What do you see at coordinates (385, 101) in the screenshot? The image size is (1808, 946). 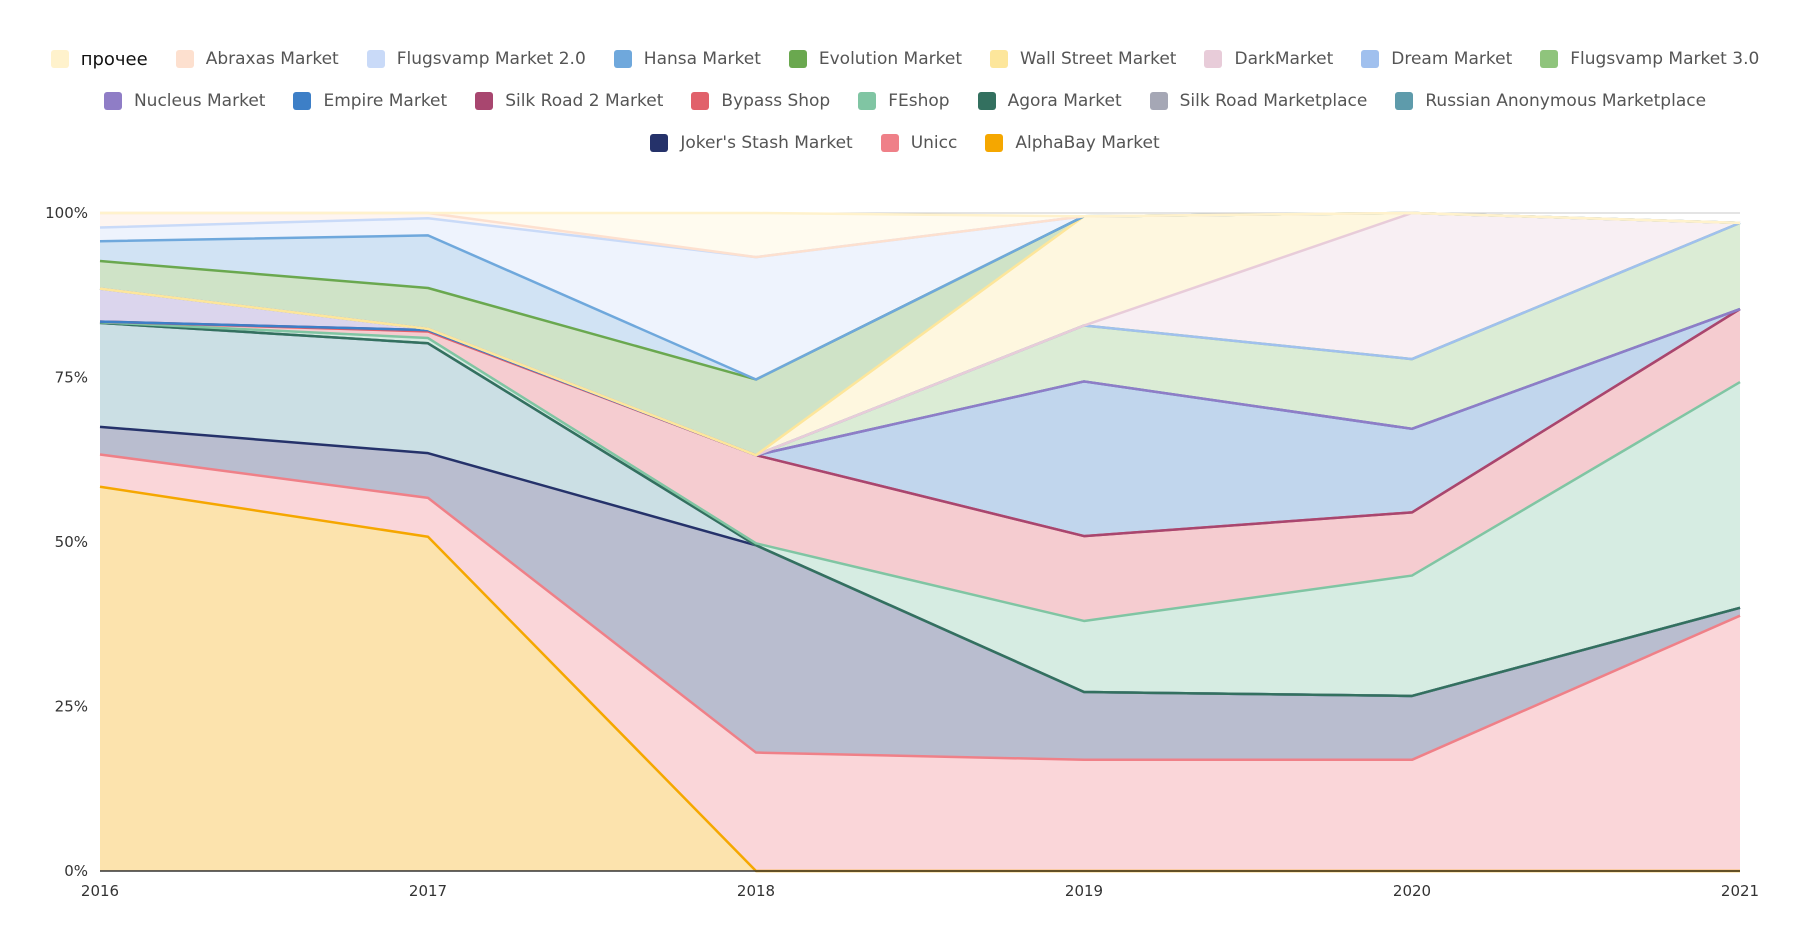 I see `legend-label: Empire Market` at bounding box center [385, 101].